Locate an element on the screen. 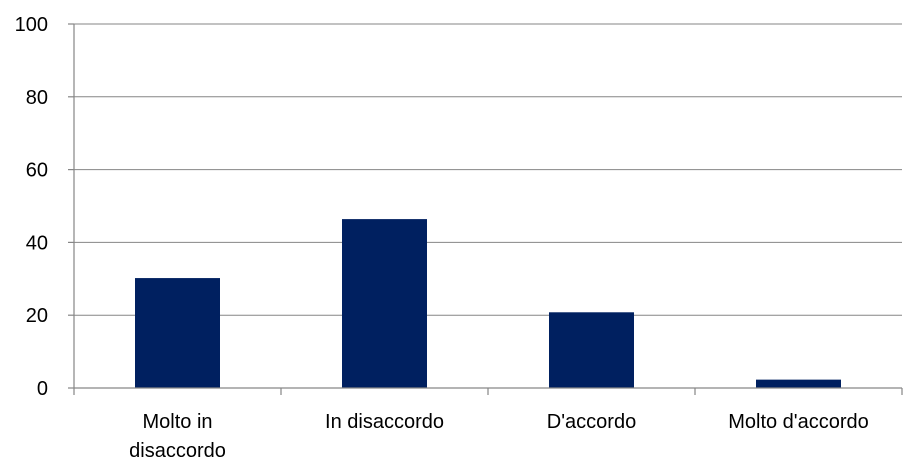 The width and height of the screenshot is (915, 463). x-category-label: Molto d'accordo is located at coordinates (798, 422).